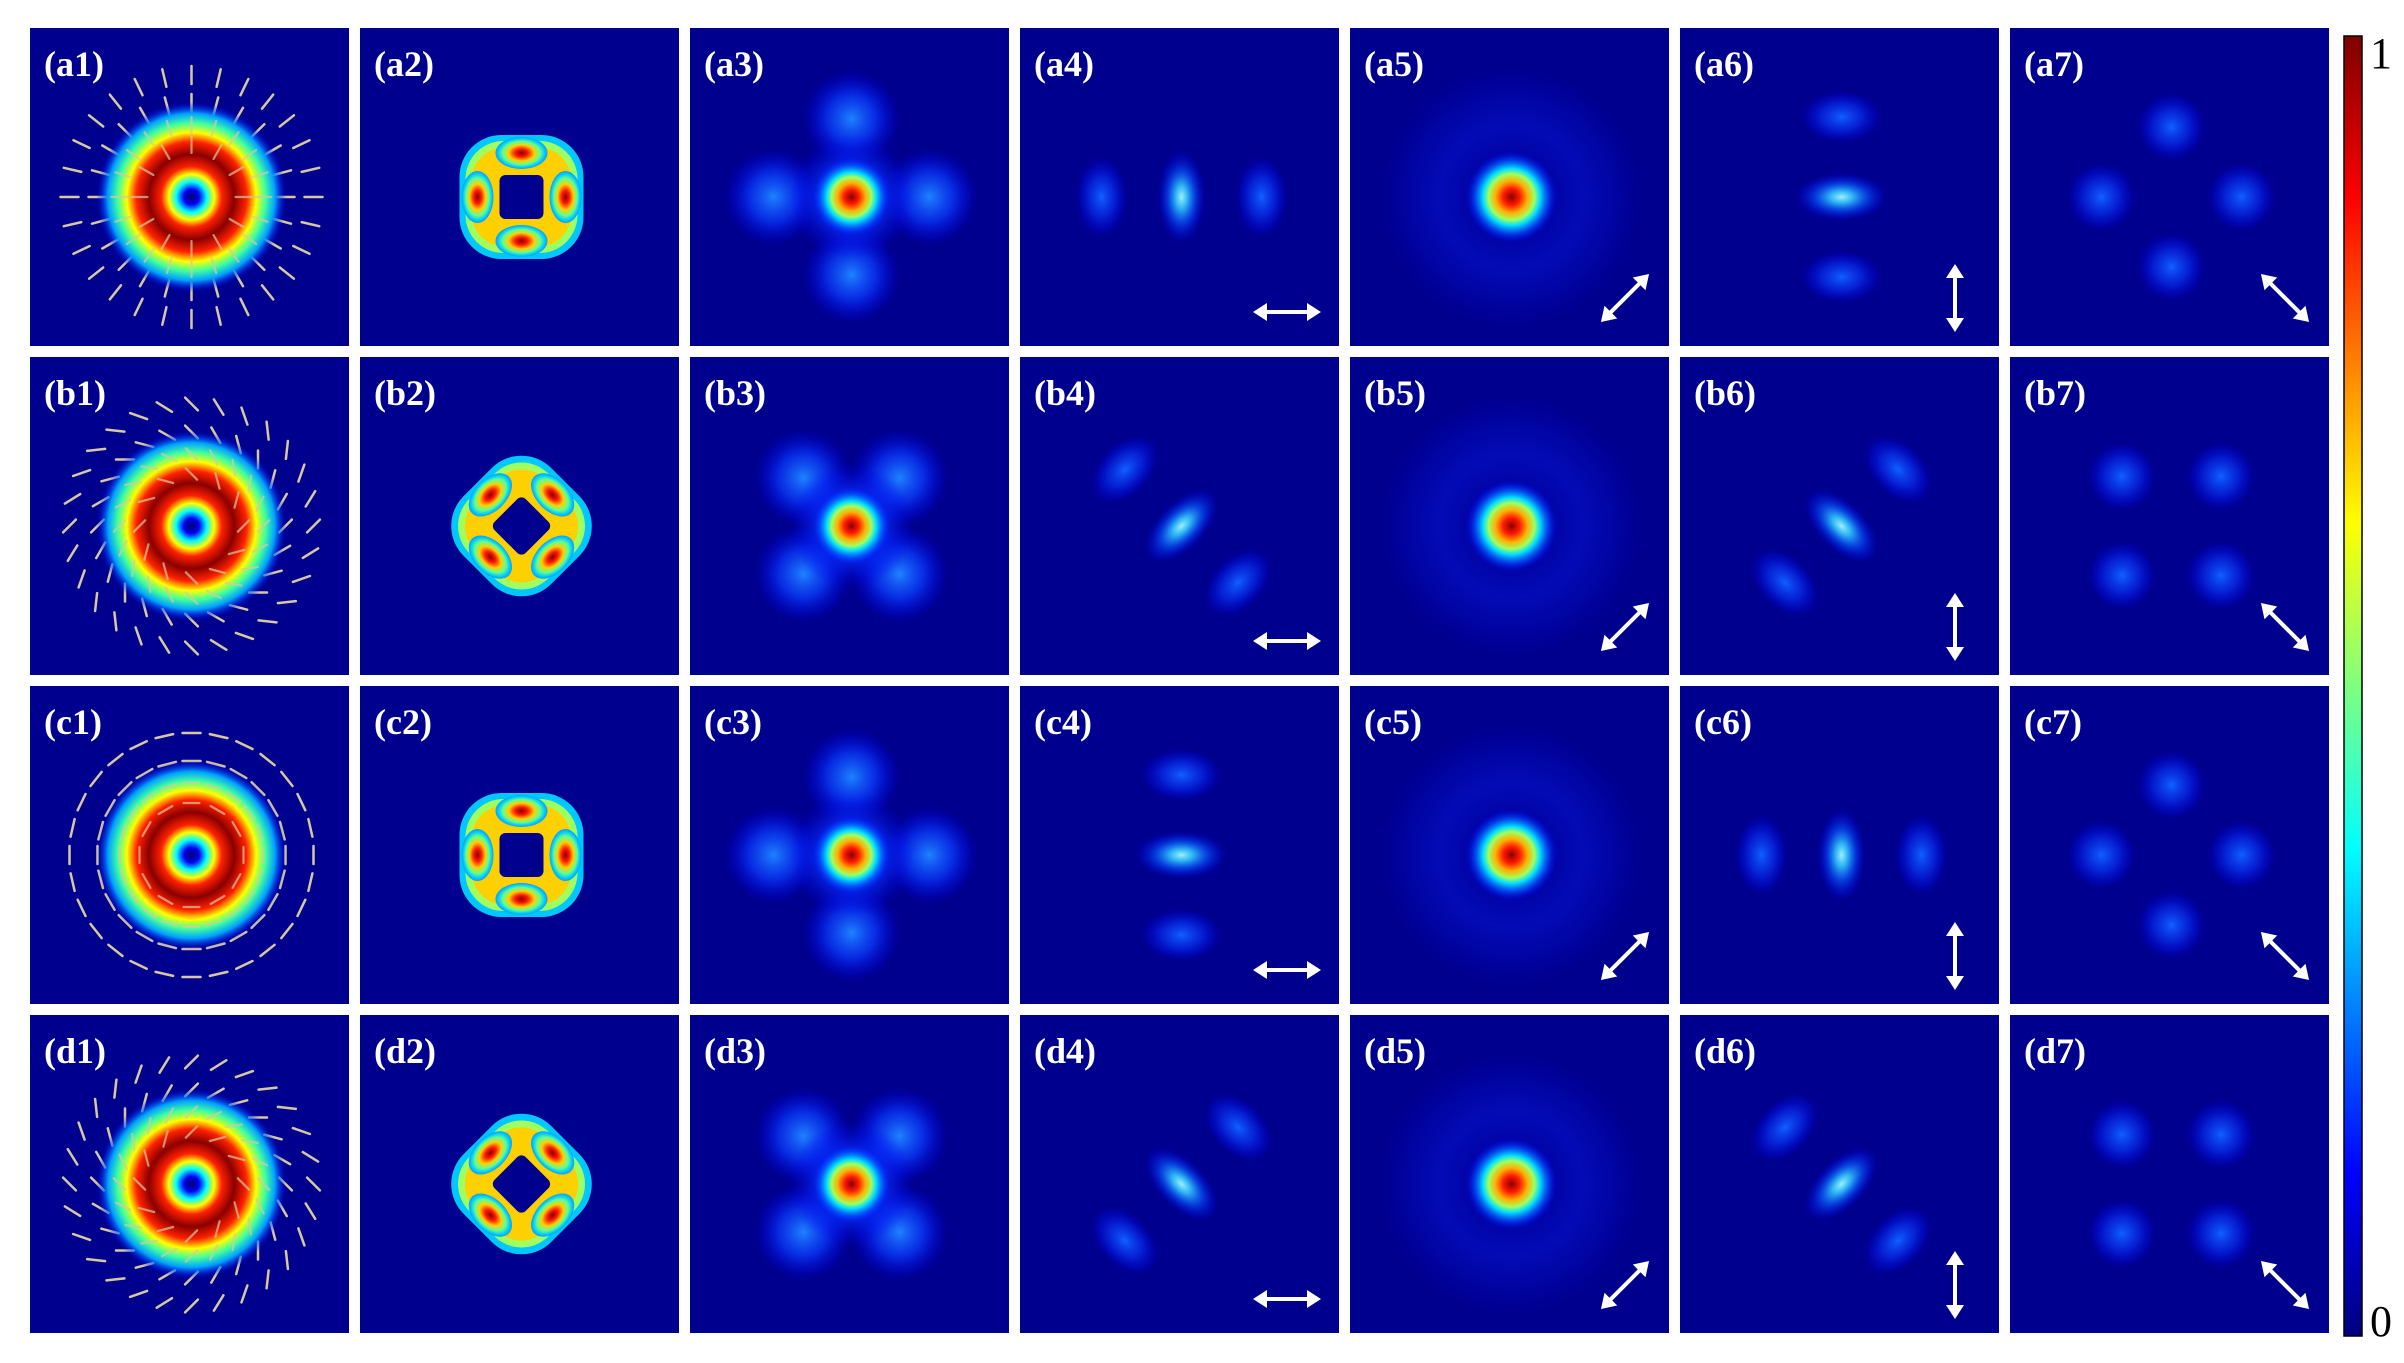  I want to click on panel-label: (d3), so click(735, 1051).